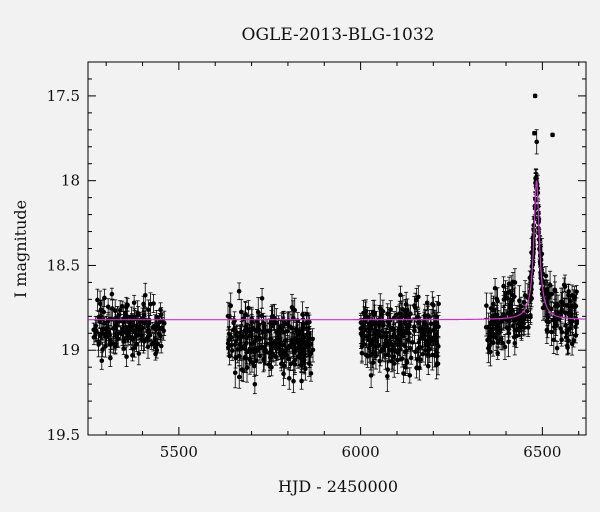 The width and height of the screenshot is (600, 512). I want to click on x-axis-label: HJD - 2450000, so click(338, 486).